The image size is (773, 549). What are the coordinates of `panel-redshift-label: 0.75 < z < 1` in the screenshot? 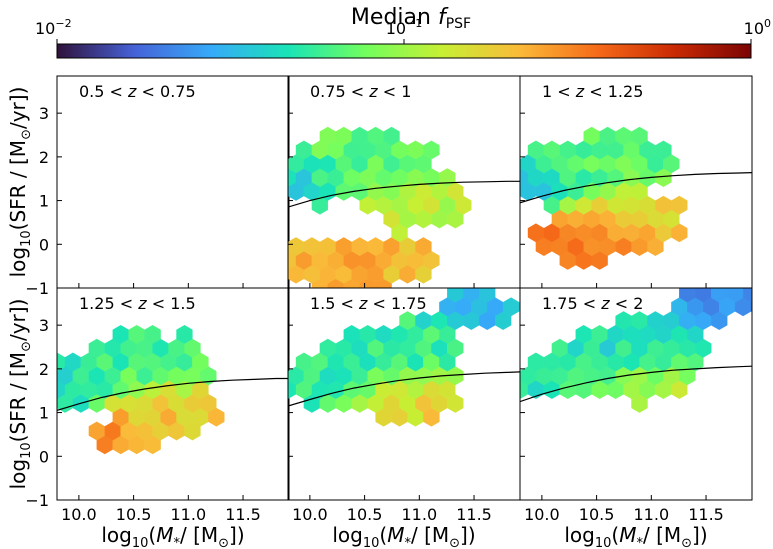 It's located at (360, 91).